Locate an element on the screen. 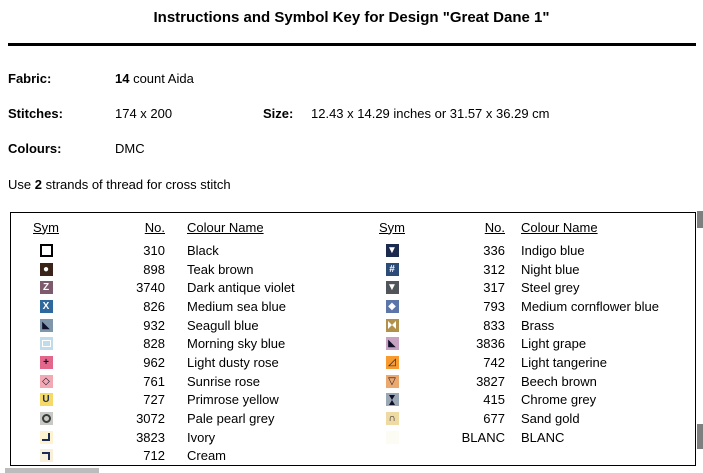  floss-number: 336 is located at coordinates (494, 250).